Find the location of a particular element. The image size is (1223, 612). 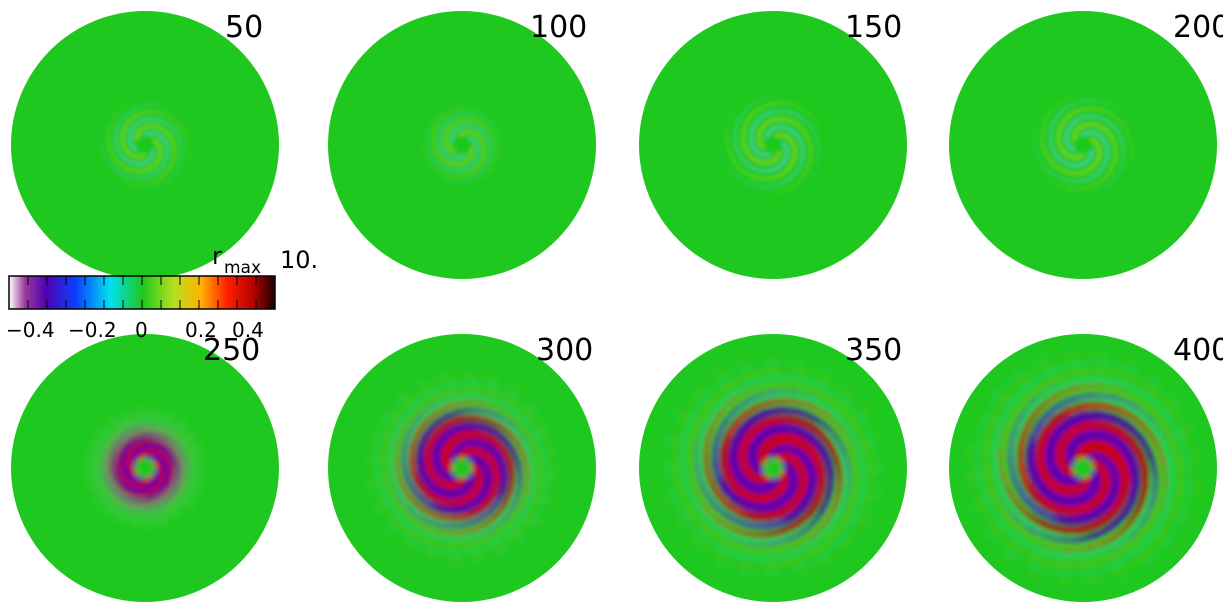

colorbar-tick: −0.4 is located at coordinates (30, 330).